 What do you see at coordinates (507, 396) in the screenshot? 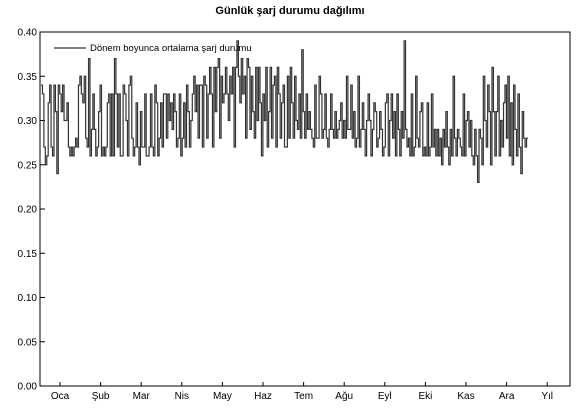
I see `x-tick-label: Ara` at bounding box center [507, 396].